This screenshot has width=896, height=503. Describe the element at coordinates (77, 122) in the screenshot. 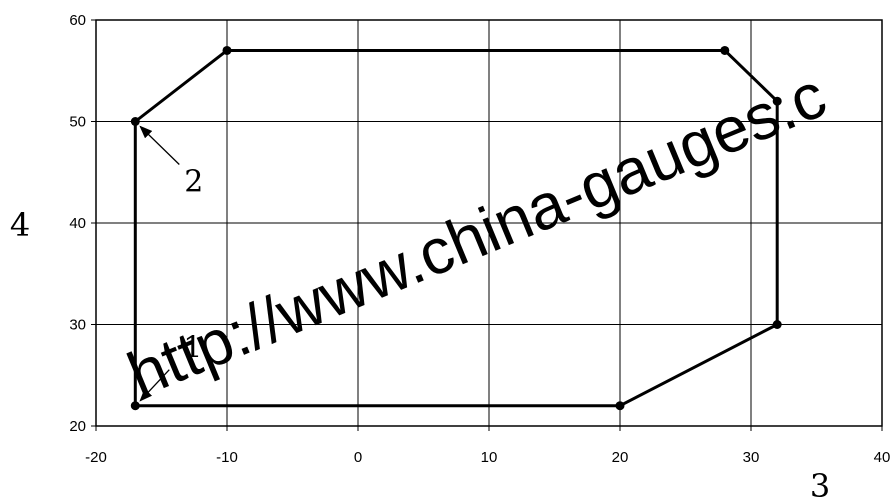

I see `y-tick-label: 50` at that location.